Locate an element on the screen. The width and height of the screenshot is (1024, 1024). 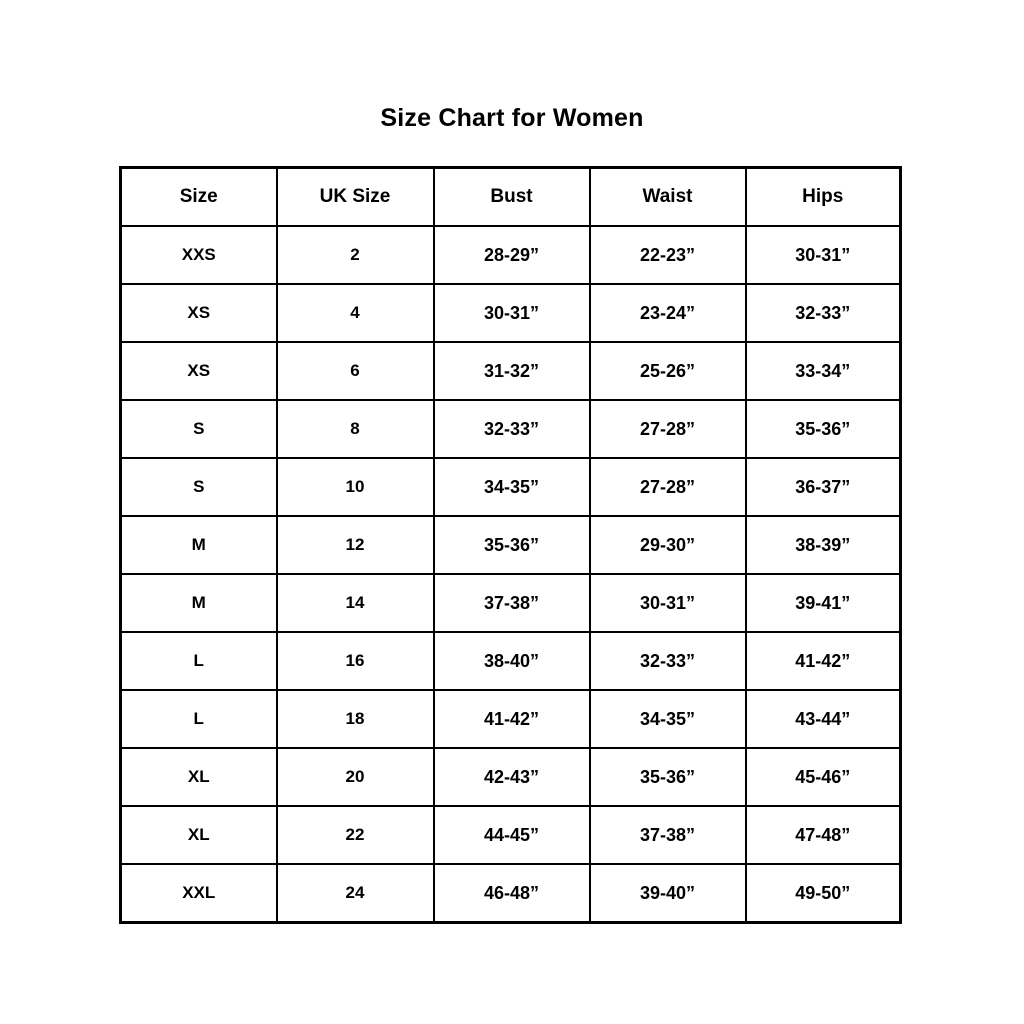
column-header-bust: Bust is located at coordinates (511, 196).